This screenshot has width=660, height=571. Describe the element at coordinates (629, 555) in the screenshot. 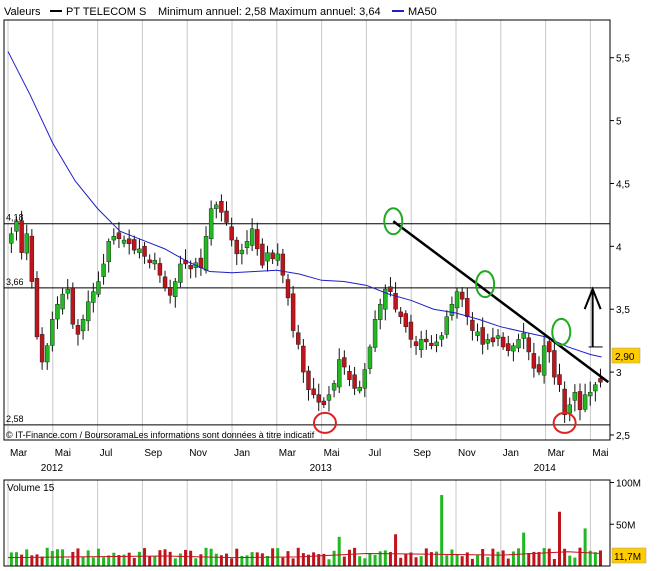

I see `volume-badge-bg` at that location.